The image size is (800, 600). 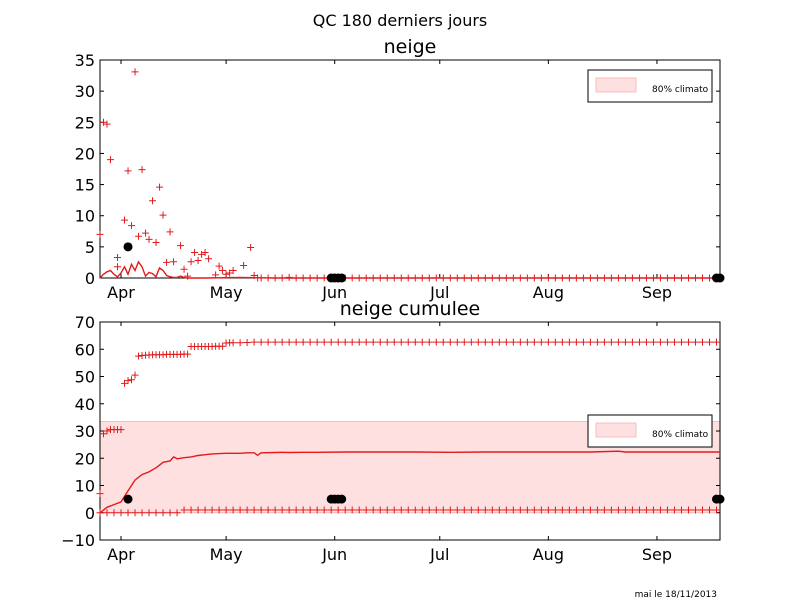 I want to click on x-tick-label: May, so click(x=226, y=554).